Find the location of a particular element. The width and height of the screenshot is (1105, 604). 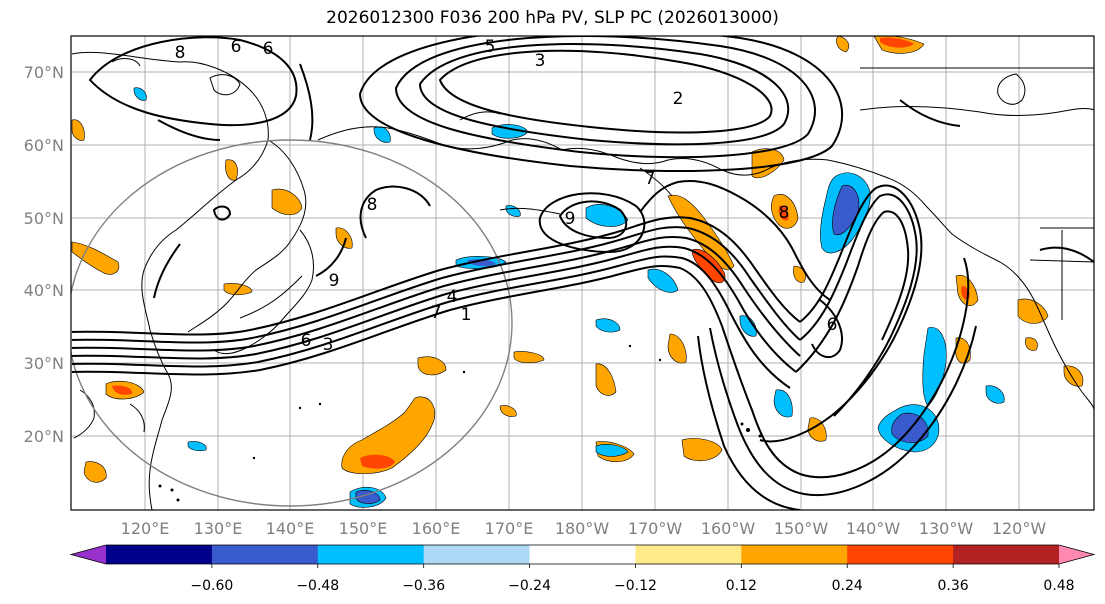

longitude-label: 120°E is located at coordinates (145, 528).